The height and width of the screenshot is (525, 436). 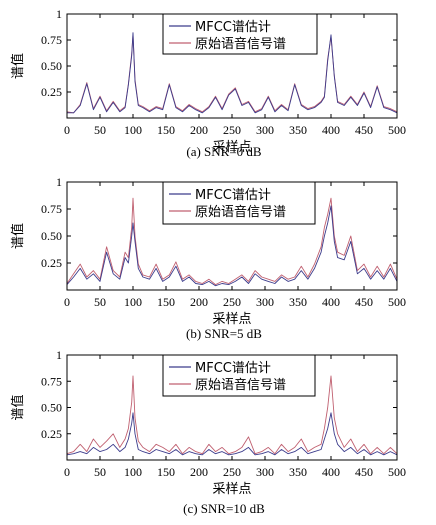 What do you see at coordinates (224, 333) in the screenshot?
I see `panel-caption: (b) SNR=5 dB` at bounding box center [224, 333].